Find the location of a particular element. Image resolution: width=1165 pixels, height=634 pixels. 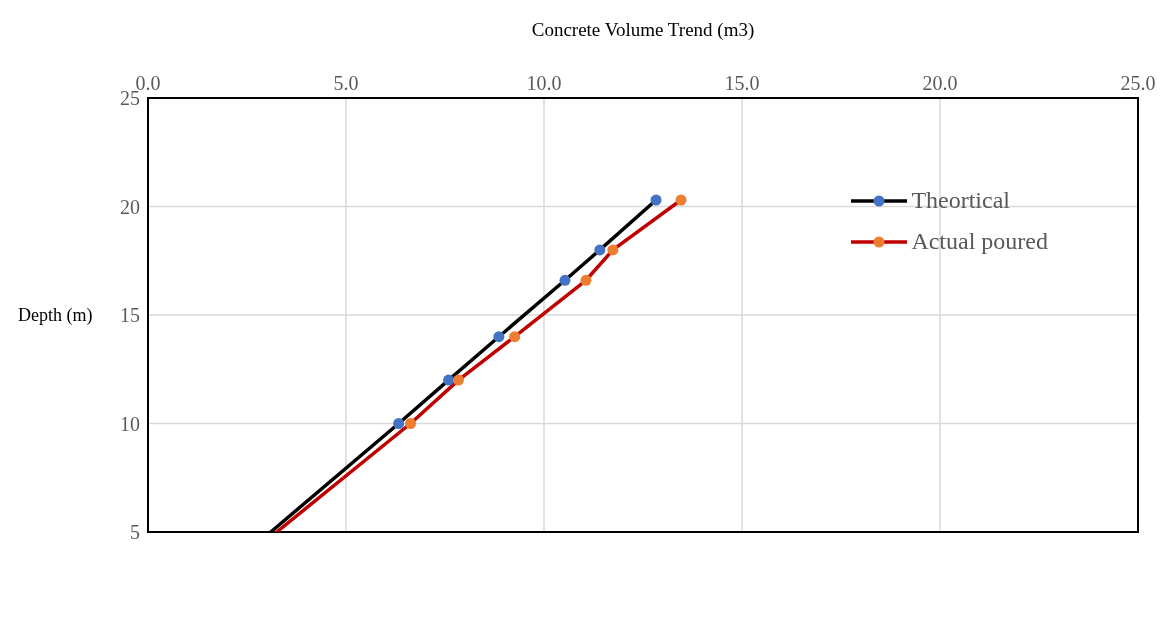

y-tick-label: 10 is located at coordinates (130, 423).